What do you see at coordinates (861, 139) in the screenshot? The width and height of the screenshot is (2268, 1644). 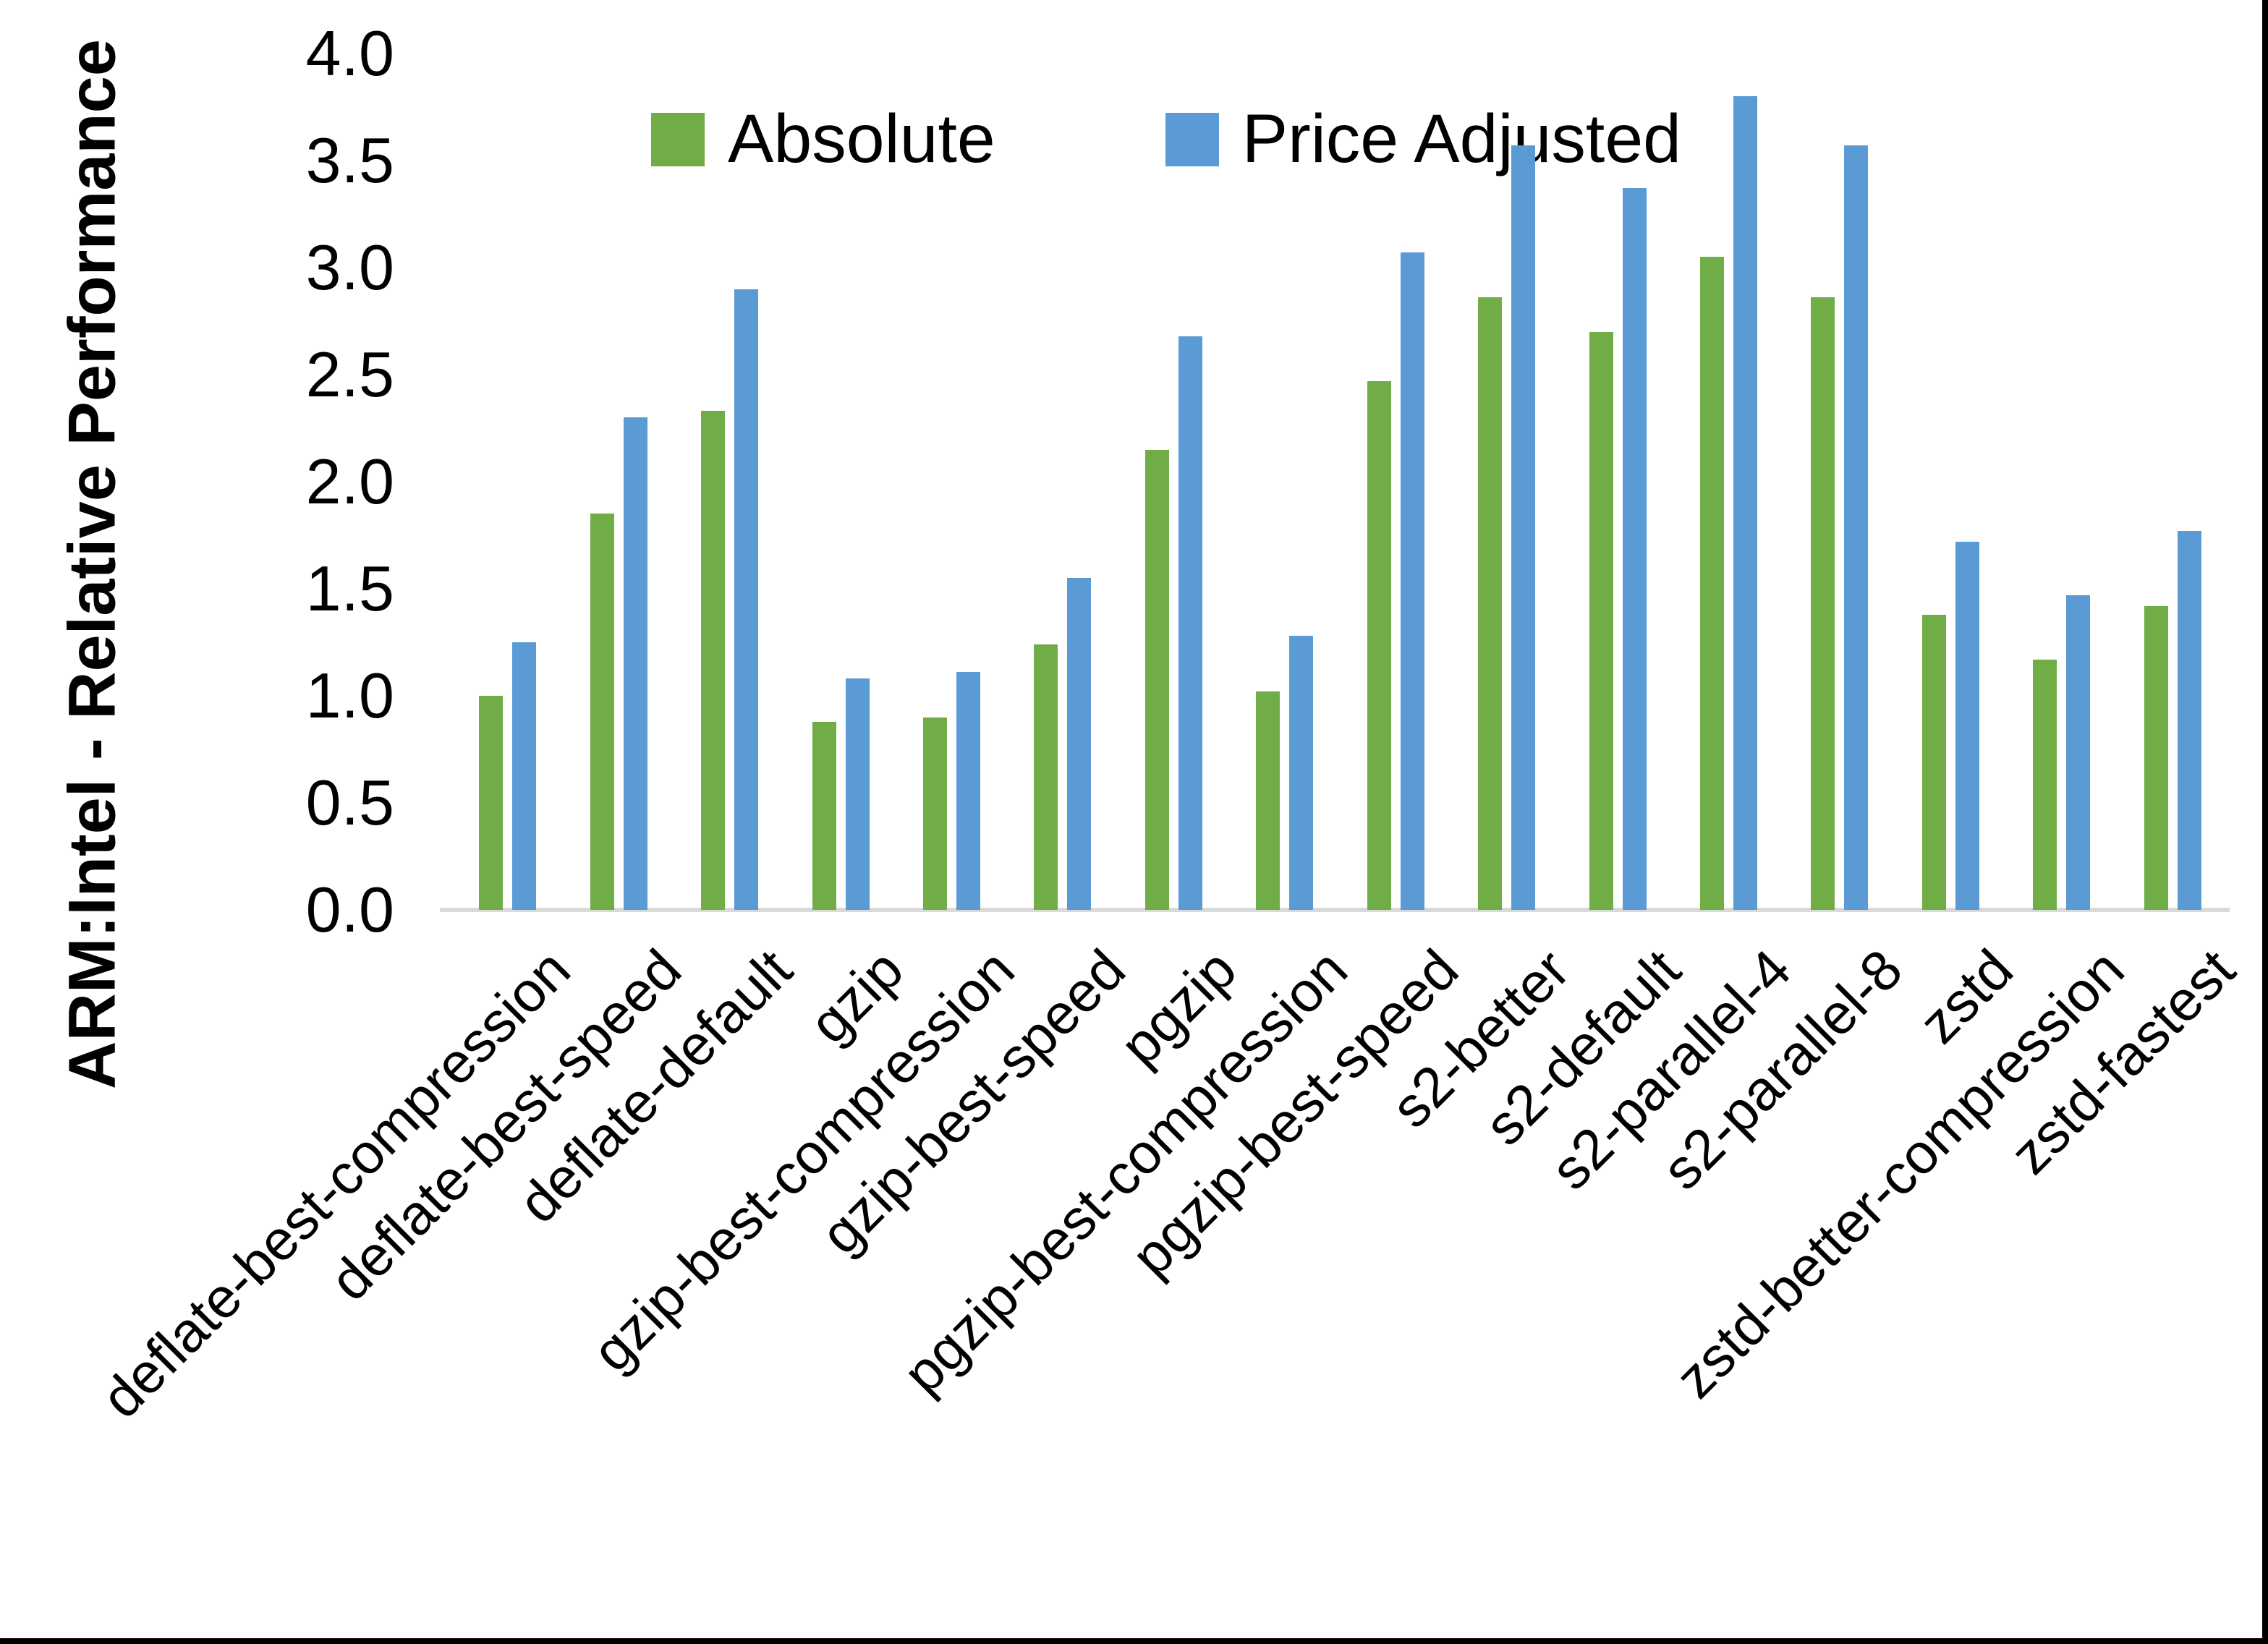 I see `legend-label: Absolute` at bounding box center [861, 139].